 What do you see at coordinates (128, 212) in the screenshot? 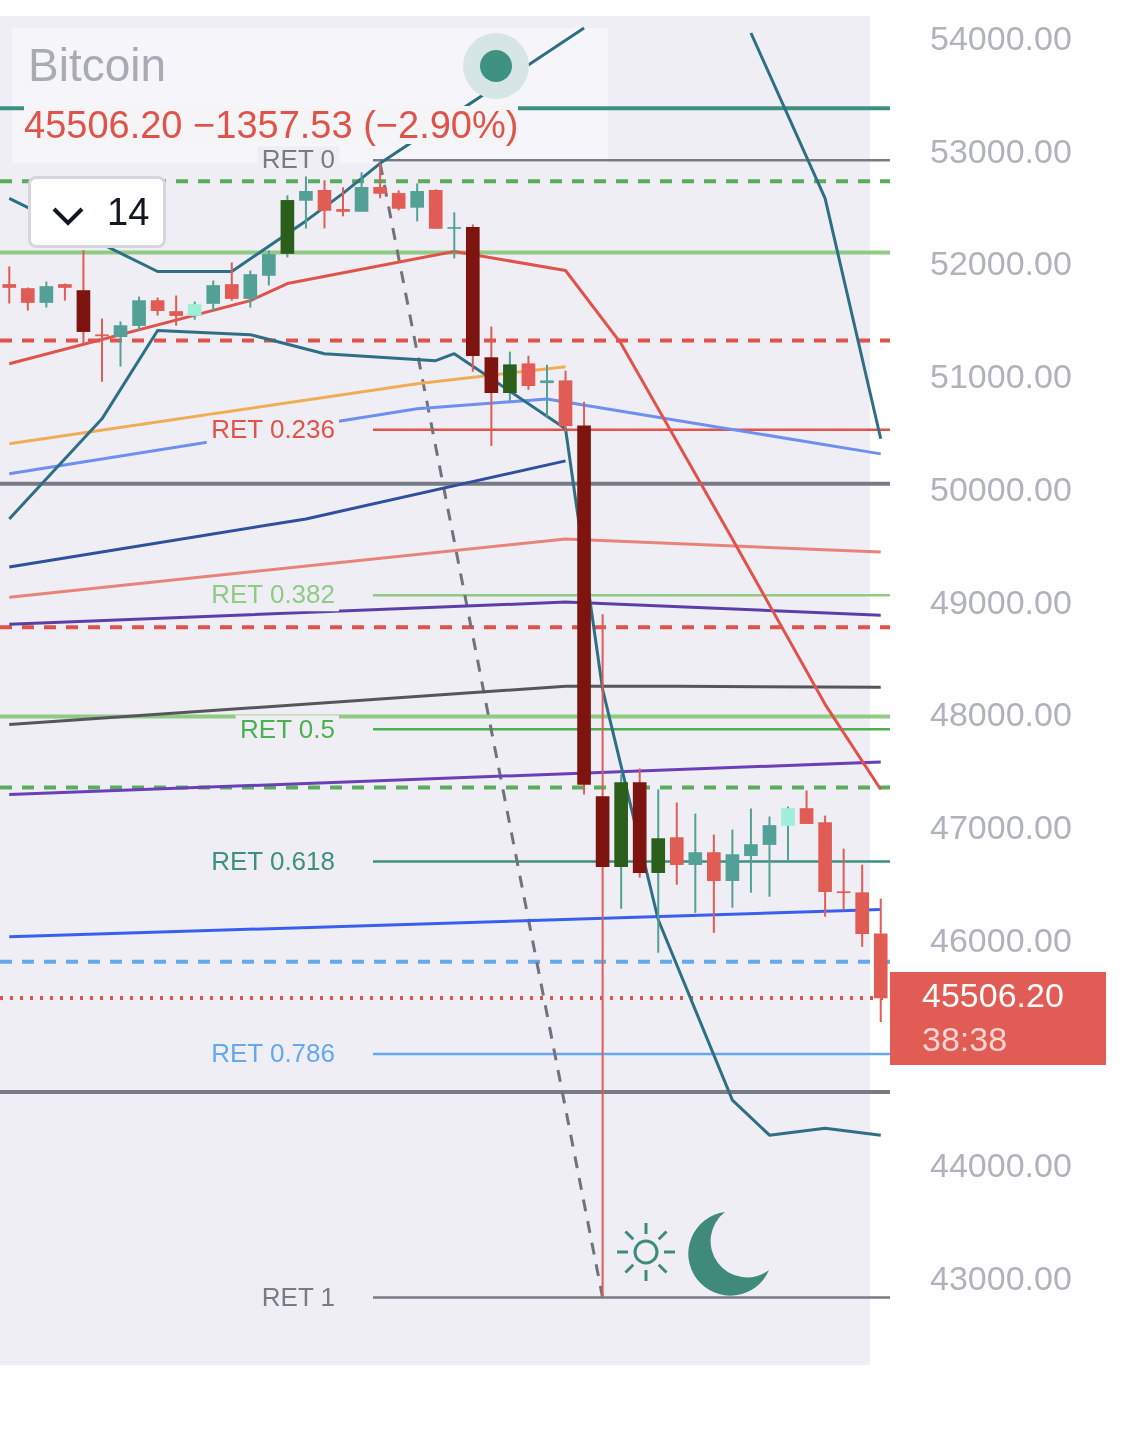
I see `annotation: 14` at bounding box center [128, 212].